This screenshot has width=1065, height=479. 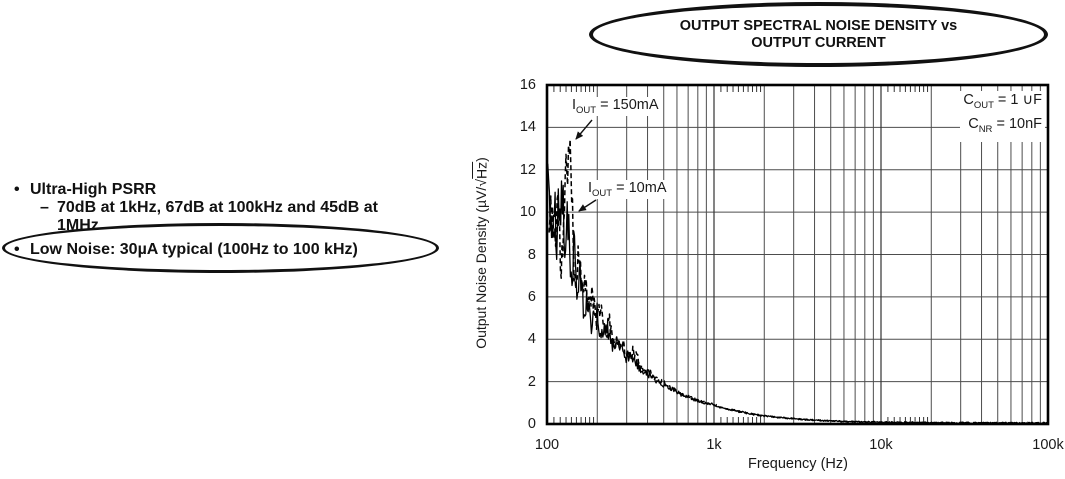 What do you see at coordinates (627, 105) in the screenshot?
I see `annotation-value: = 150mA` at bounding box center [627, 105].